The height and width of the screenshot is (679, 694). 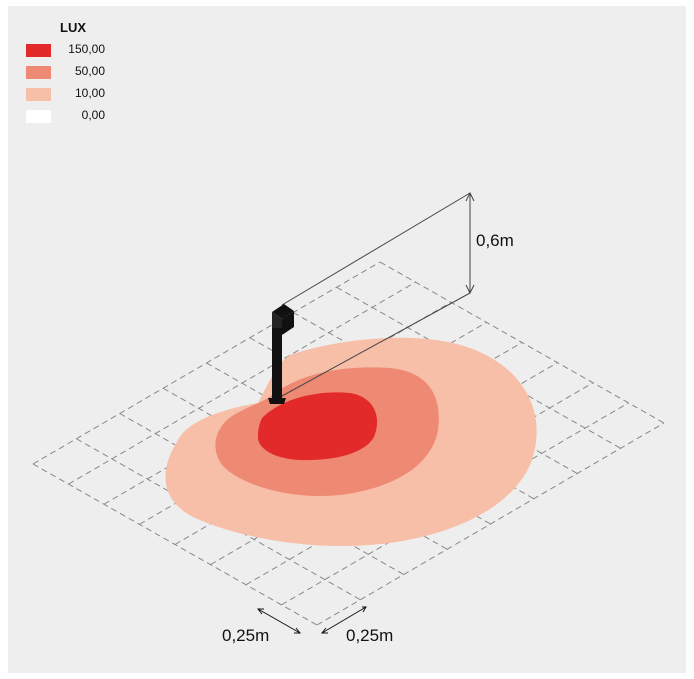 I want to click on grid-spacing-dimension, so click(x=311, y=620).